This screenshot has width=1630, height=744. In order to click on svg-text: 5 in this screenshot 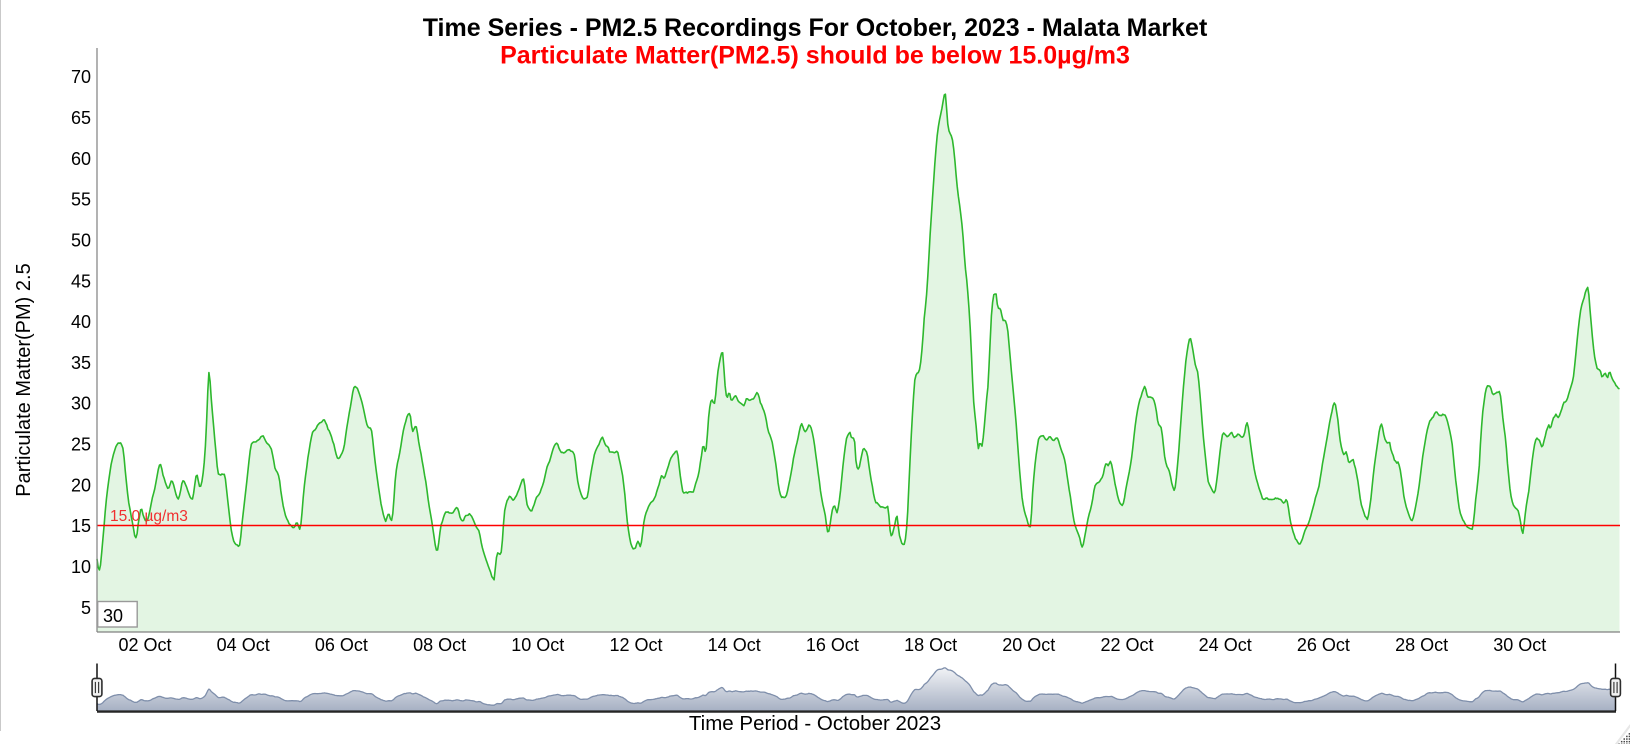, I will do `click(86, 608)`.